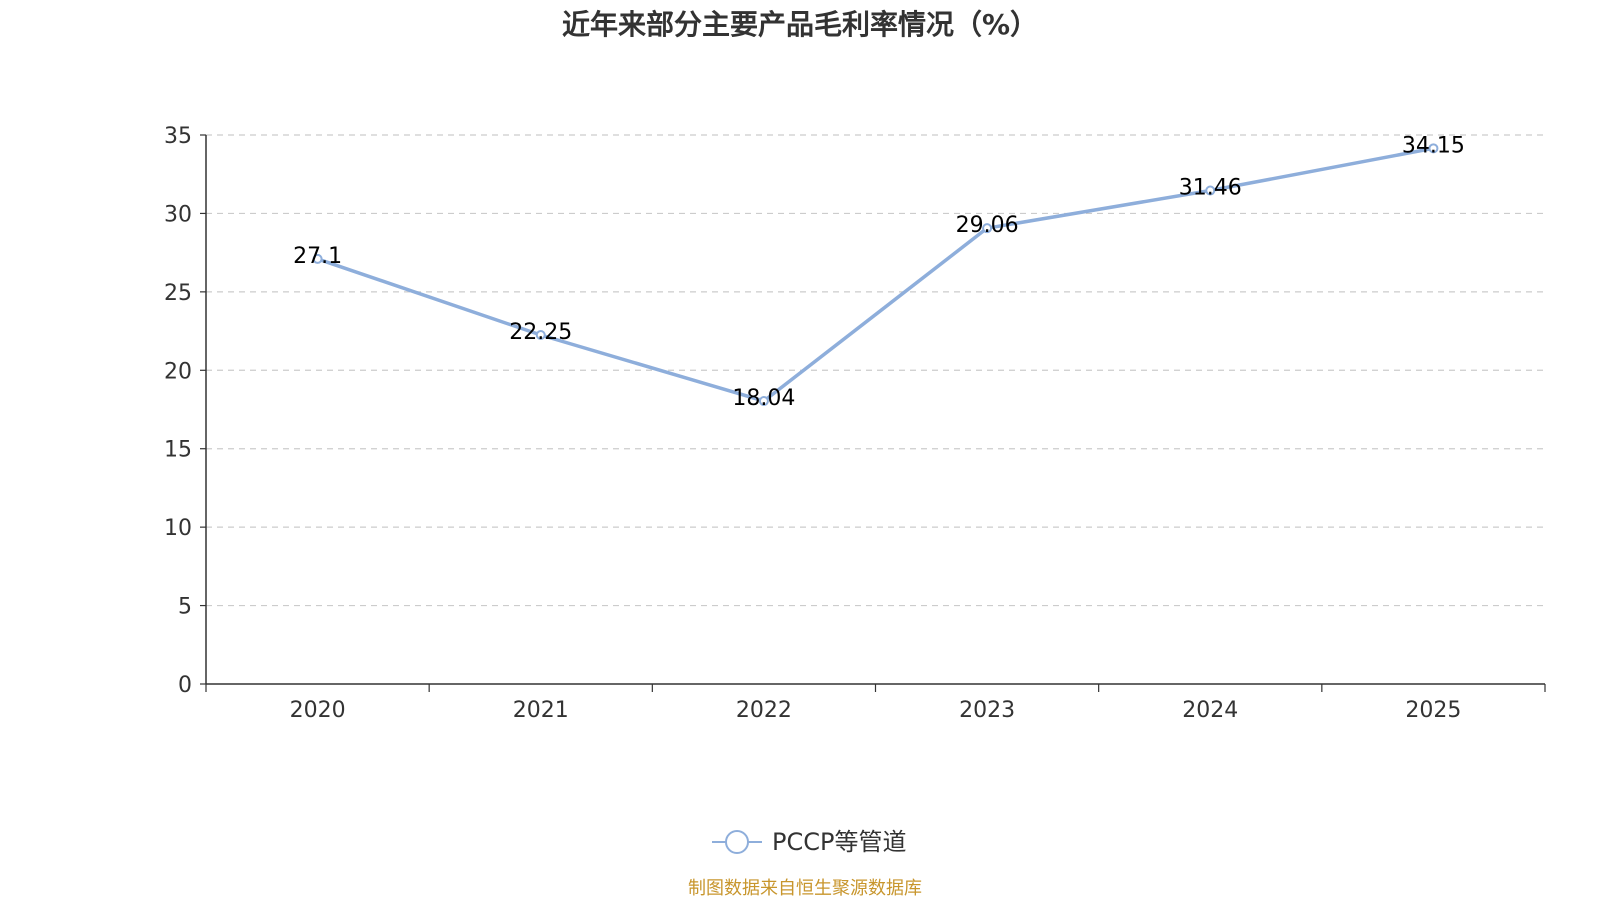  Describe the element at coordinates (1210, 710) in the screenshot. I see `x-tick-label: 2024` at that location.